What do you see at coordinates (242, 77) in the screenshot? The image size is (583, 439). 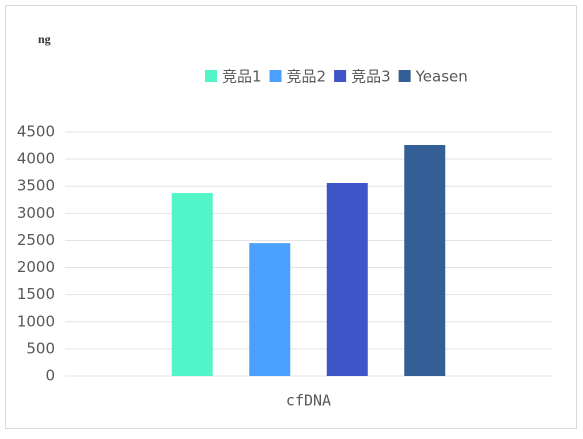 I see `legend-label: 竞品1` at bounding box center [242, 77].